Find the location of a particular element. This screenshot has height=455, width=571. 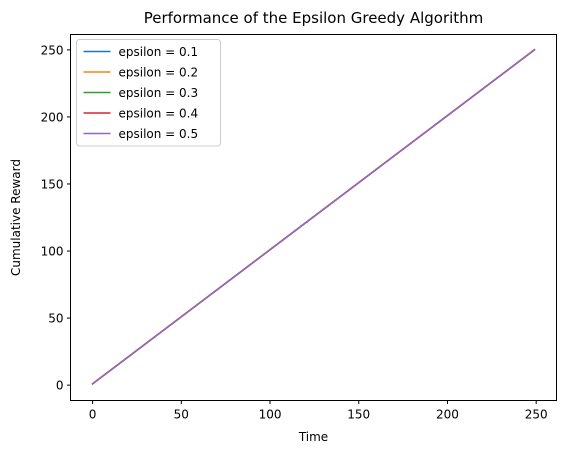

x-tick-label: 100 is located at coordinates (270, 415).